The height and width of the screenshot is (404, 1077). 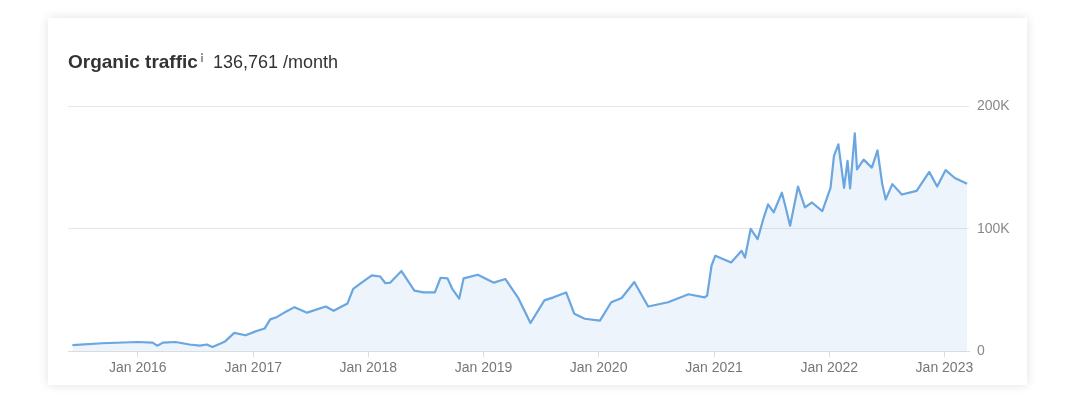 I want to click on x-tick-label: Jan 2017, so click(x=253, y=367).